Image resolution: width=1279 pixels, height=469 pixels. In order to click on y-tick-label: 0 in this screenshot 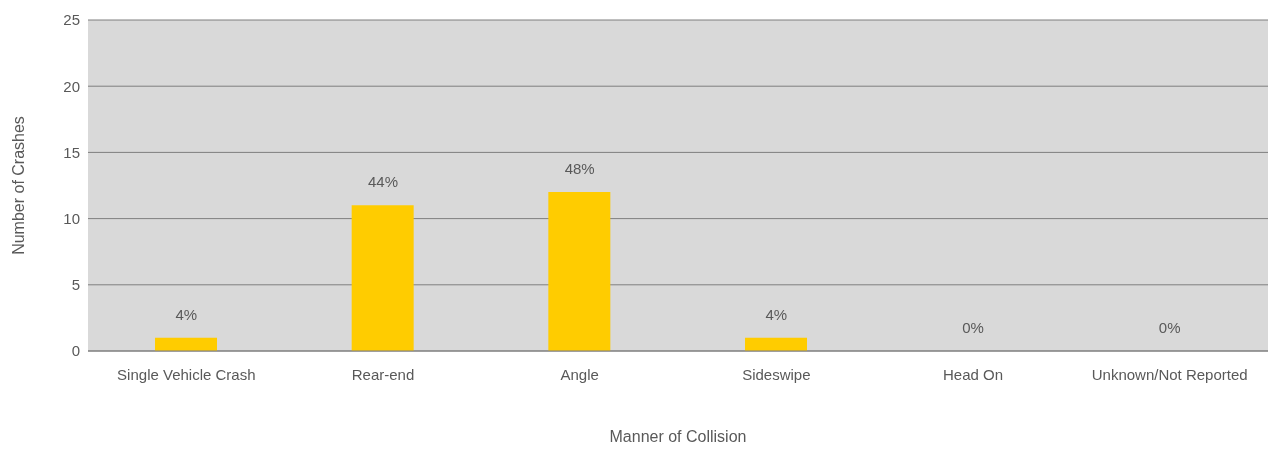, I will do `click(75, 351)`.